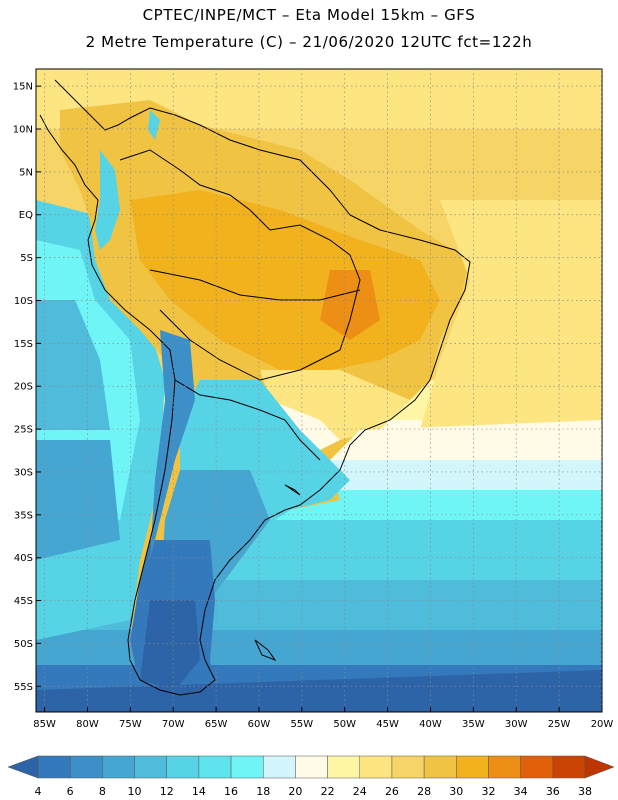  What do you see at coordinates (70, 791) in the screenshot?
I see `colorbar-label: 6` at bounding box center [70, 791].